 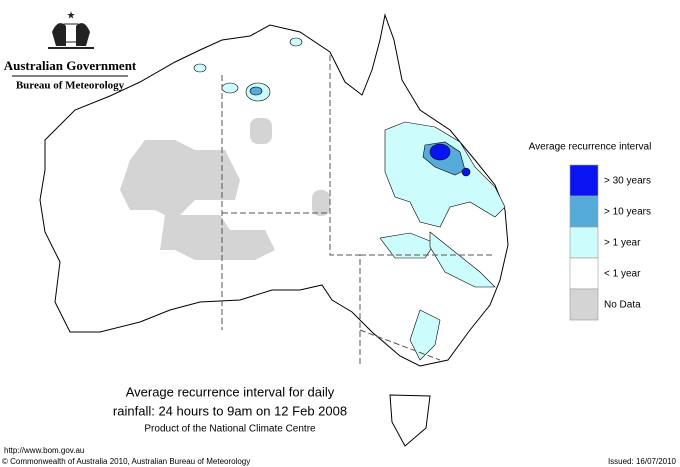 I want to click on agency: Bureau of Meteorology, so click(x=70, y=86).